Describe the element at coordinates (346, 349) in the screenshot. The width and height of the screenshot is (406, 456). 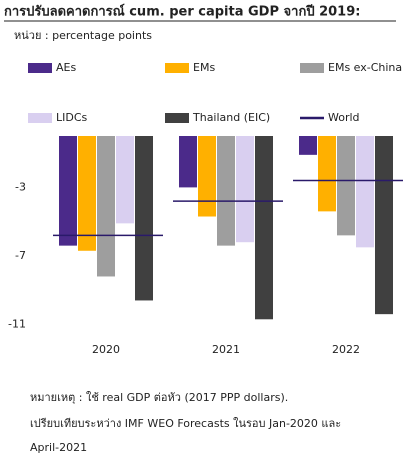
I see `x-tick-label: 2022` at that location.